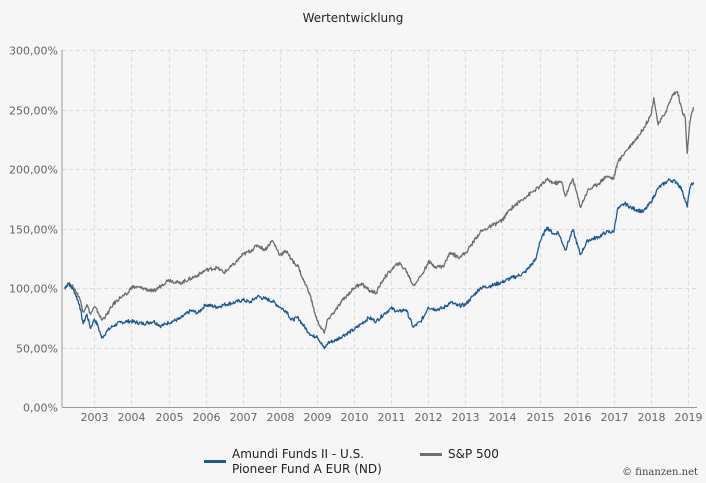 Image resolution: width=706 pixels, height=483 pixels. Describe the element at coordinates (33, 111) in the screenshot. I see `y-tick-label: 250,00%` at that location.